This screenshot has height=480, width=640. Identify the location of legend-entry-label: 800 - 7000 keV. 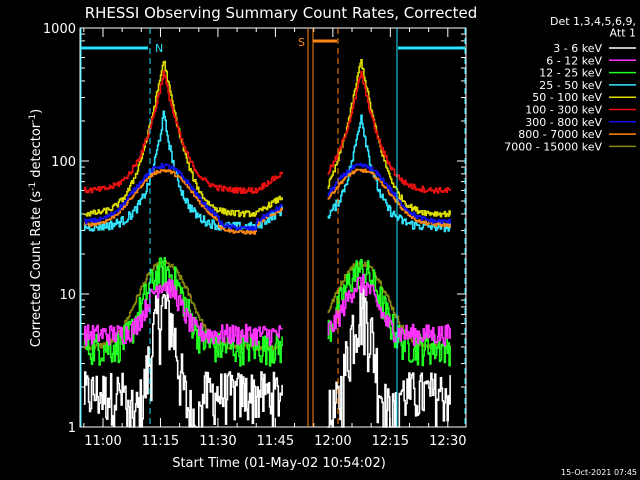
(560, 134).